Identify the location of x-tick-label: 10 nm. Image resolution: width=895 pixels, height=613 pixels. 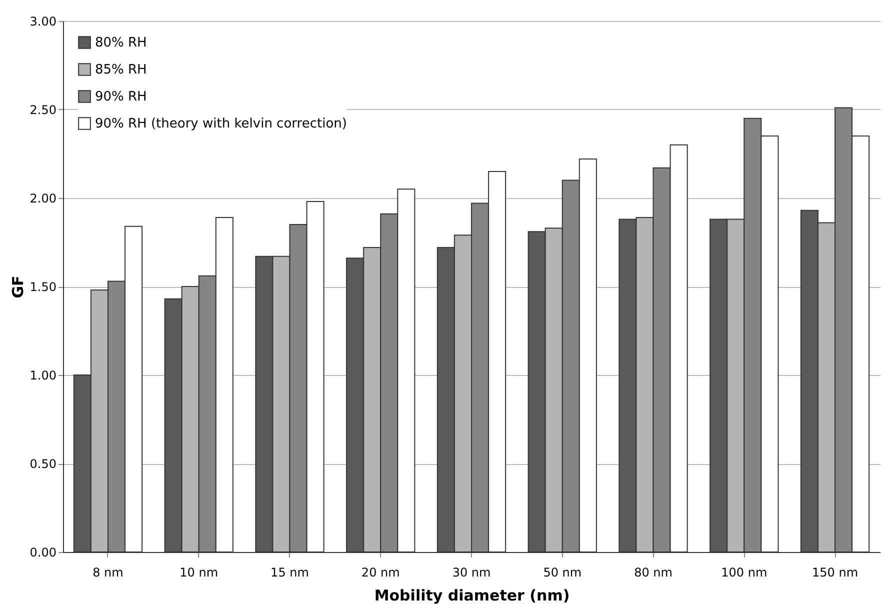
(199, 573).